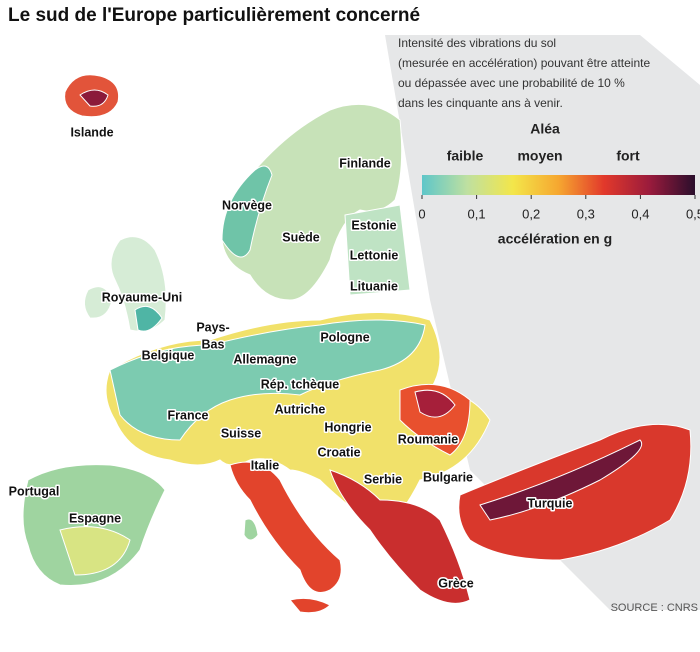 This screenshot has height=652, width=700. Describe the element at coordinates (511, 83) in the screenshot. I see `legend-description-line: ou dépassée avec une probabilité de 10 %` at that location.